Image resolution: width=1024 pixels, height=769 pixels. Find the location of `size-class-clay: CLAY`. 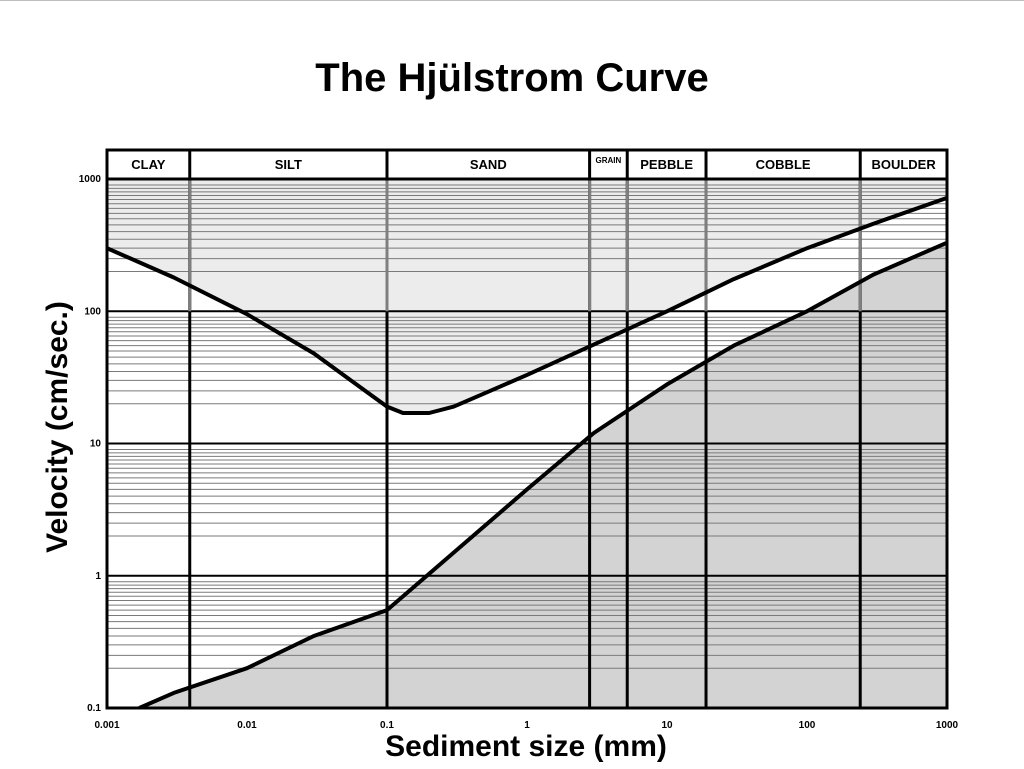

size-class-clay: CLAY is located at coordinates (148, 164).